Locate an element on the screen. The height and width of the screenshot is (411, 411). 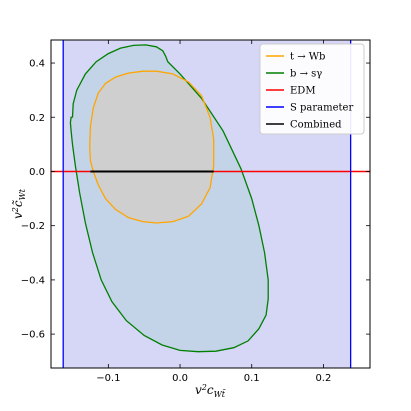
legend-label: b → sγ is located at coordinates (306, 74).